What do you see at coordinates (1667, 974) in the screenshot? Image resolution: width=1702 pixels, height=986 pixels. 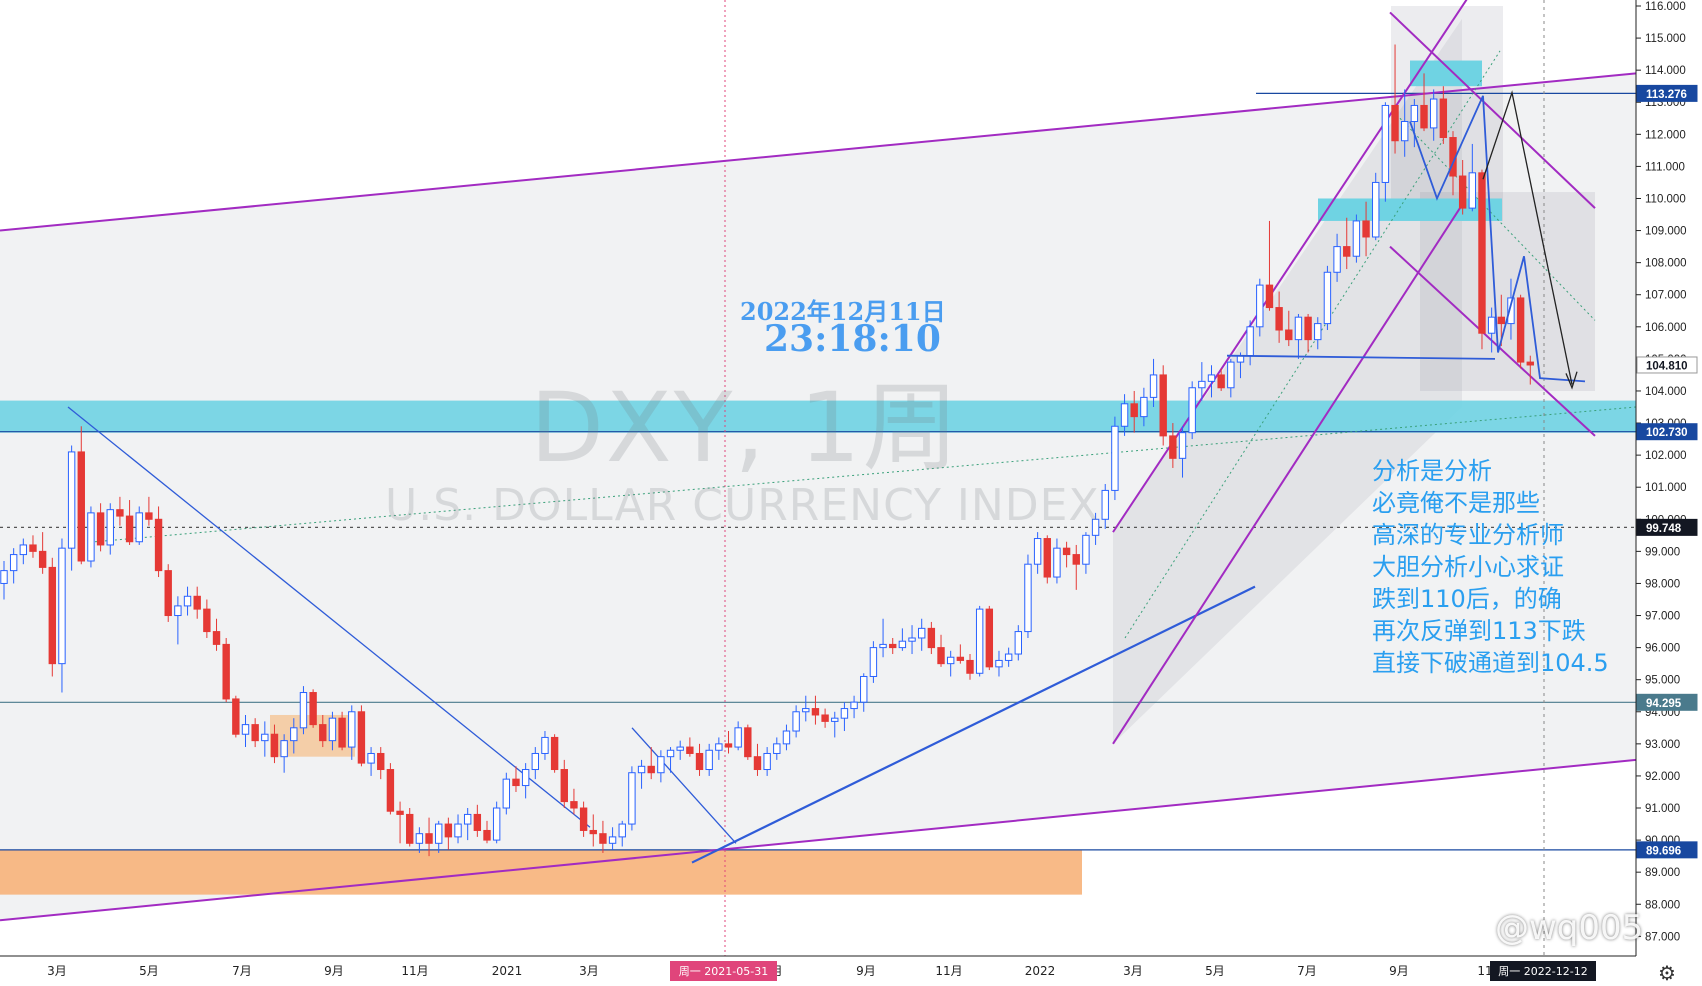 I see `gear-icon: ⚙` at bounding box center [1667, 974].